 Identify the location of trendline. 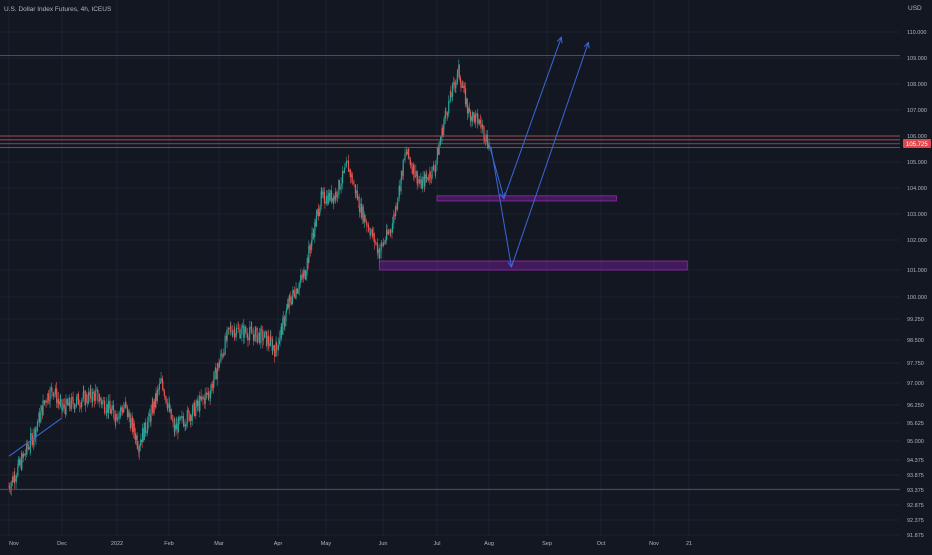
(35, 437).